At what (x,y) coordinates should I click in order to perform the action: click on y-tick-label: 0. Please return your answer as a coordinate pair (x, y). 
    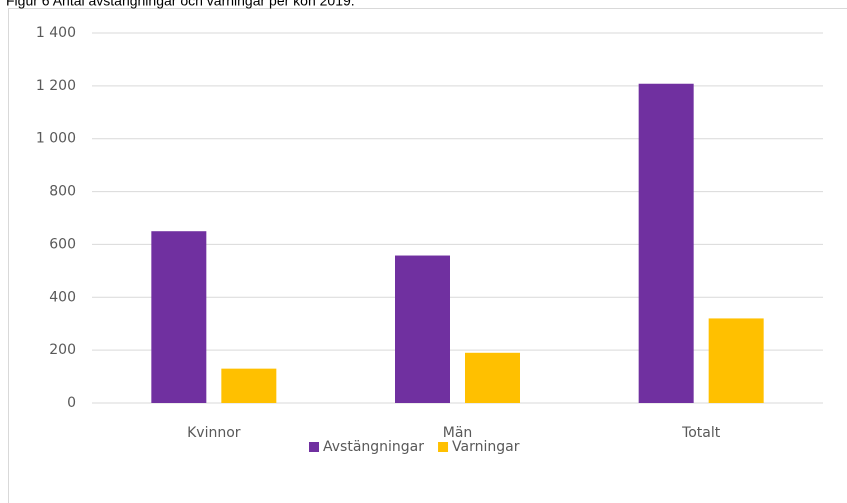
    Looking at the image, I should click on (71, 403).